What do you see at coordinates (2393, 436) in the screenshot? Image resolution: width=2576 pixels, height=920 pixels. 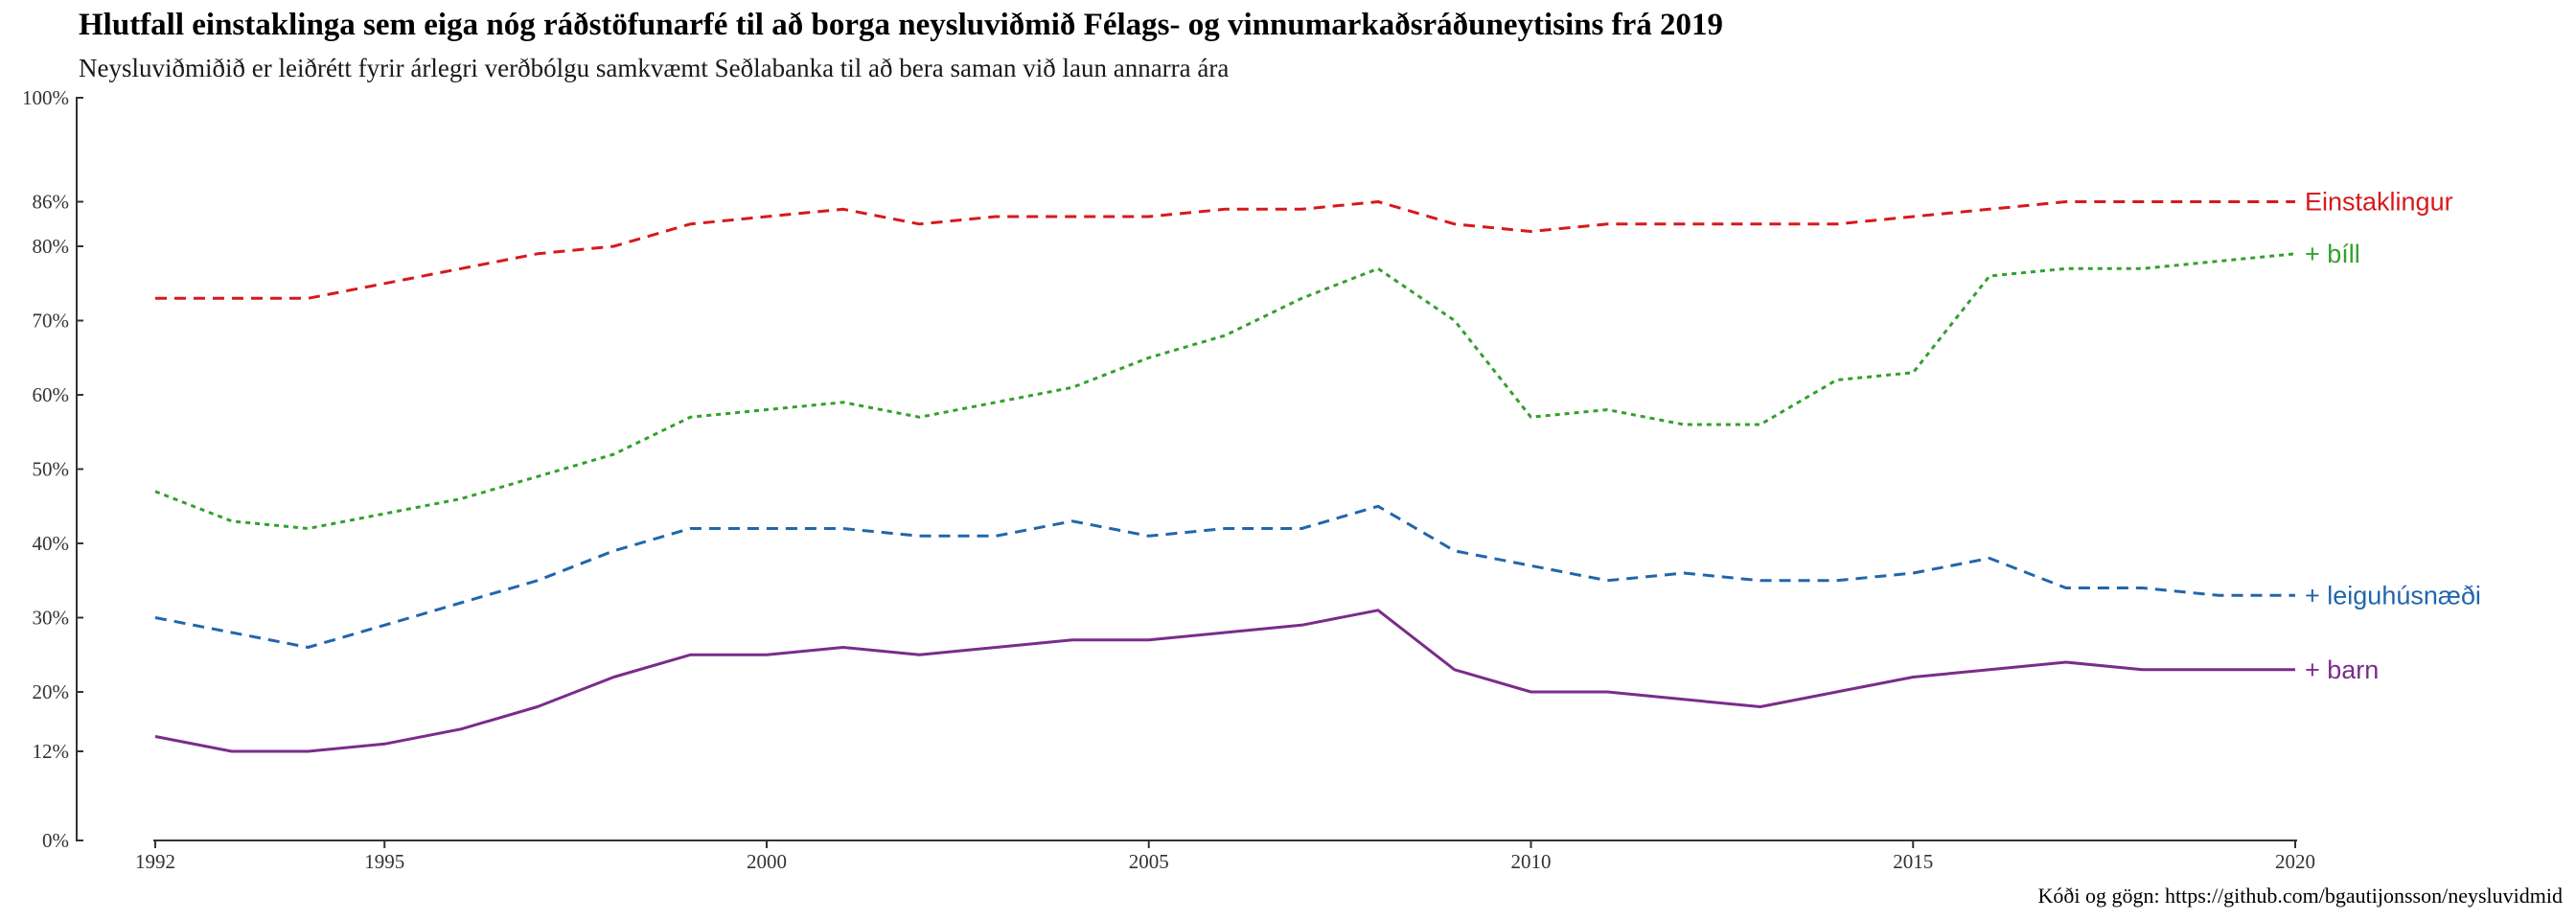 I see `series-labels: Einstaklingur + bíll + leiguhúsnæði + barn` at bounding box center [2393, 436].